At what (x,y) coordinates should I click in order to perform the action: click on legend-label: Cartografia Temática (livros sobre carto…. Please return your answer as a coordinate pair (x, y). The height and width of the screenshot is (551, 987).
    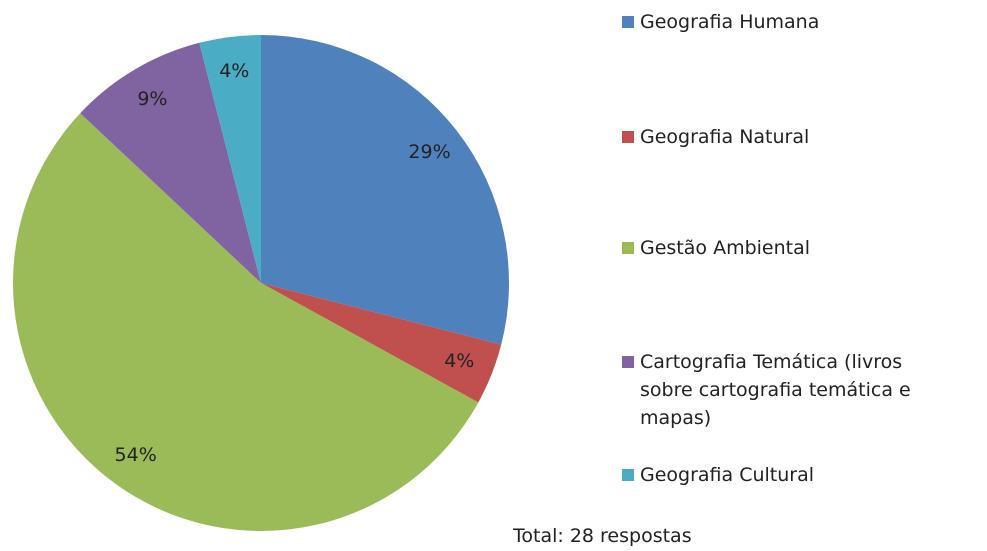
    Looking at the image, I should click on (775, 390).